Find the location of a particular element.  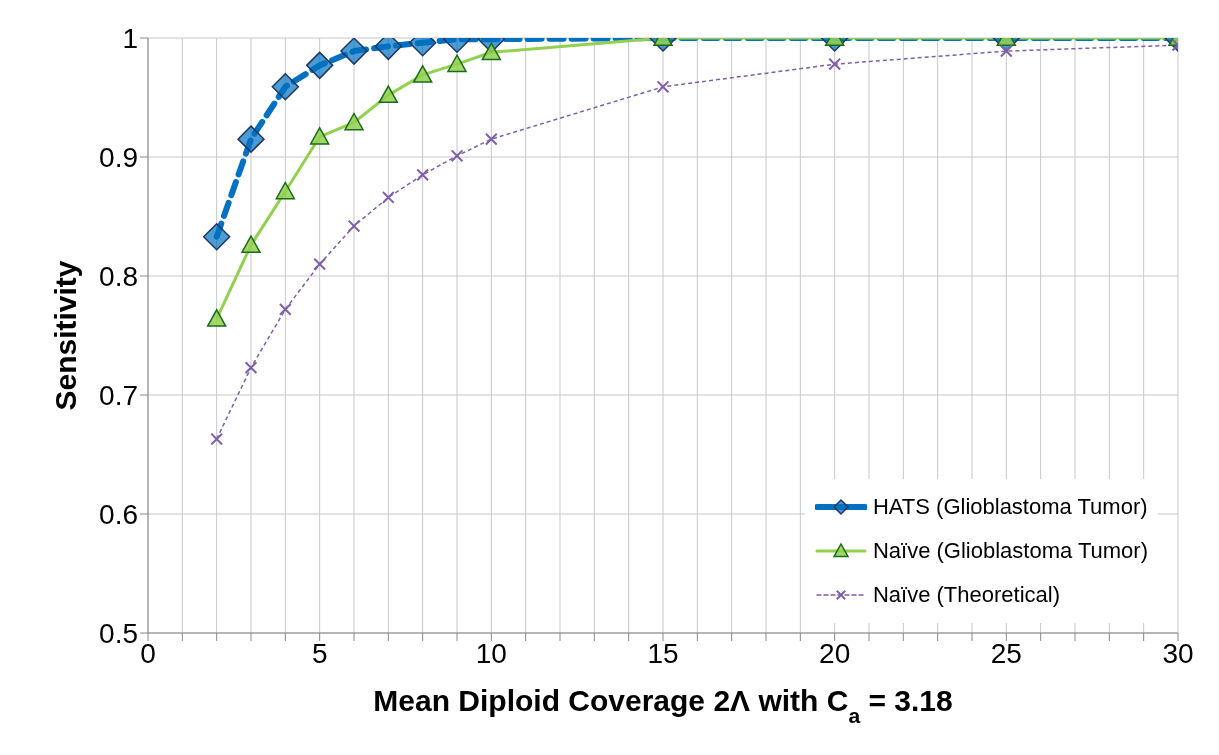

legend-label: Naïve (Glioblastoma Tumor) is located at coordinates (1010, 551).